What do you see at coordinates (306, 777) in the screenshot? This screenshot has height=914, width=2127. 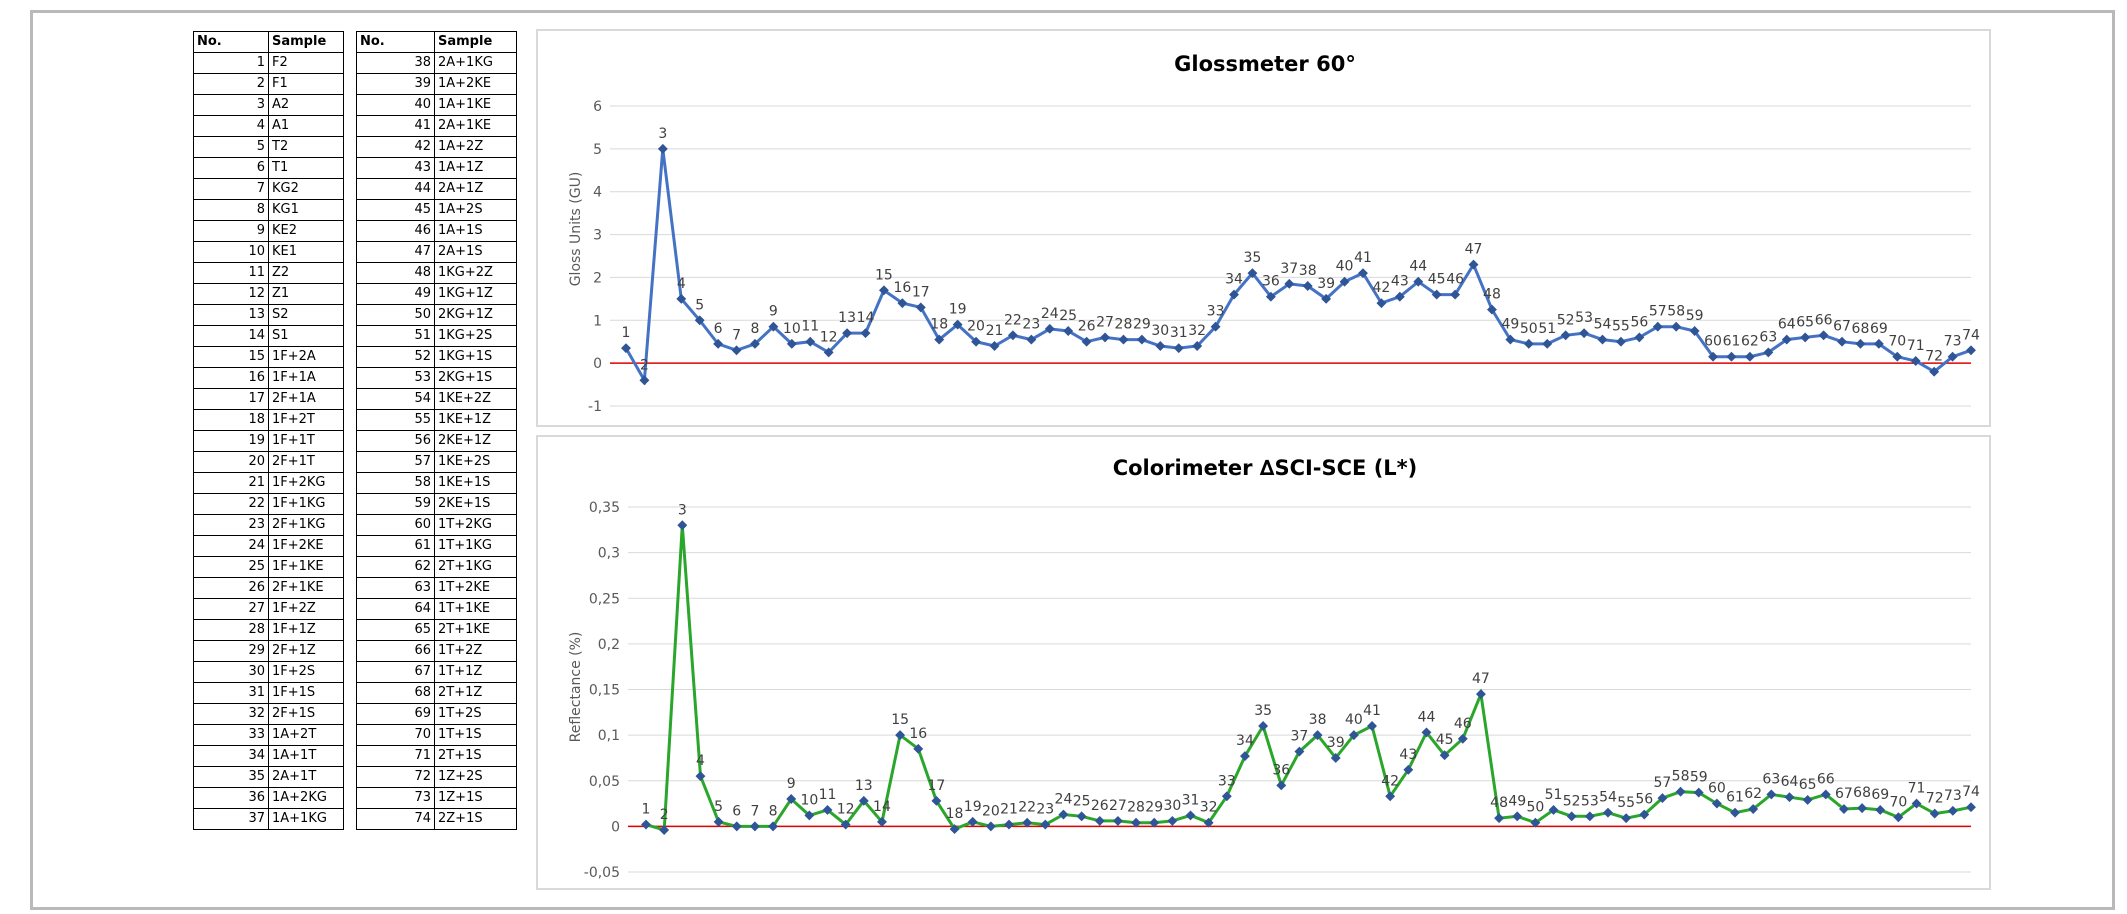 I see `sample-name-cell: 2A+1T` at bounding box center [306, 777].